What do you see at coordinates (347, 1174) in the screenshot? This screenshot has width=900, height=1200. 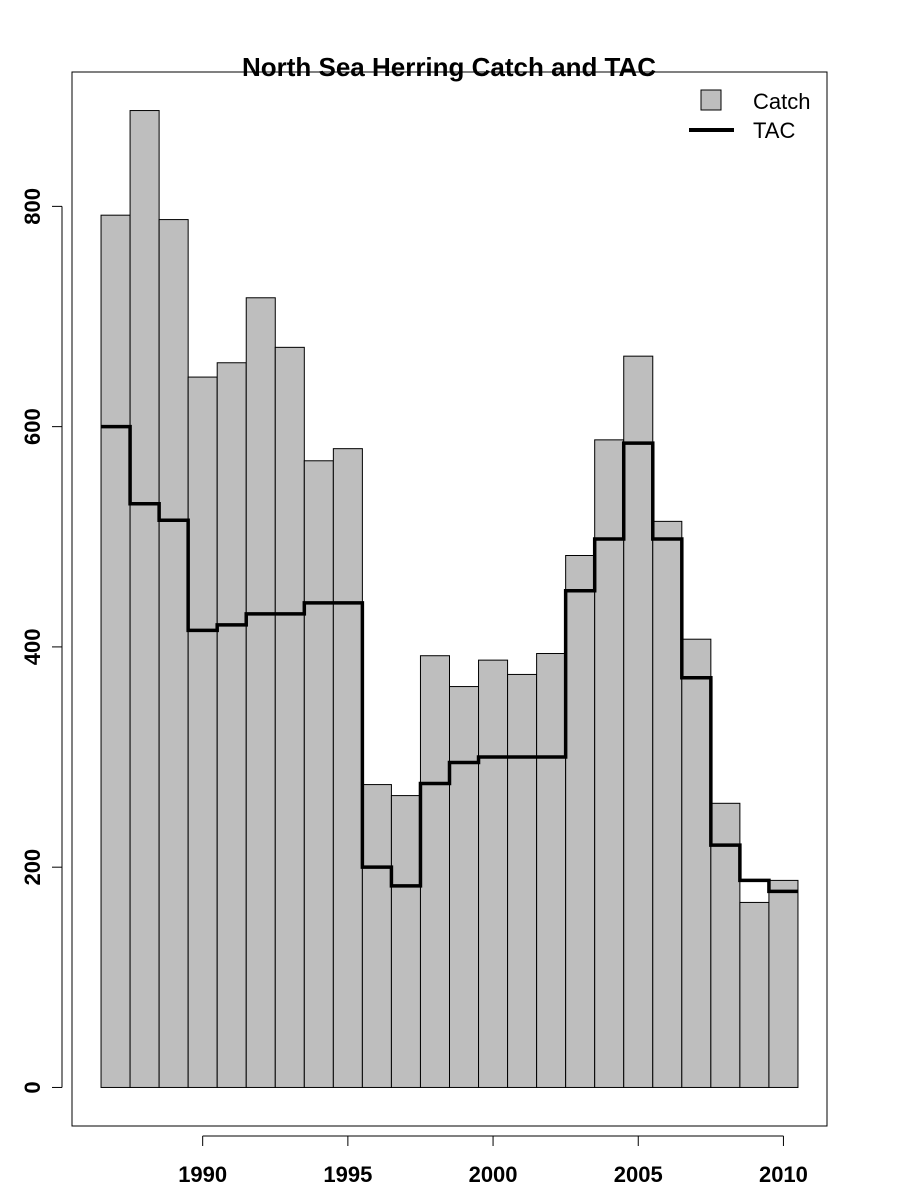 I see `x-tick-label-1995: 1995` at bounding box center [347, 1174].